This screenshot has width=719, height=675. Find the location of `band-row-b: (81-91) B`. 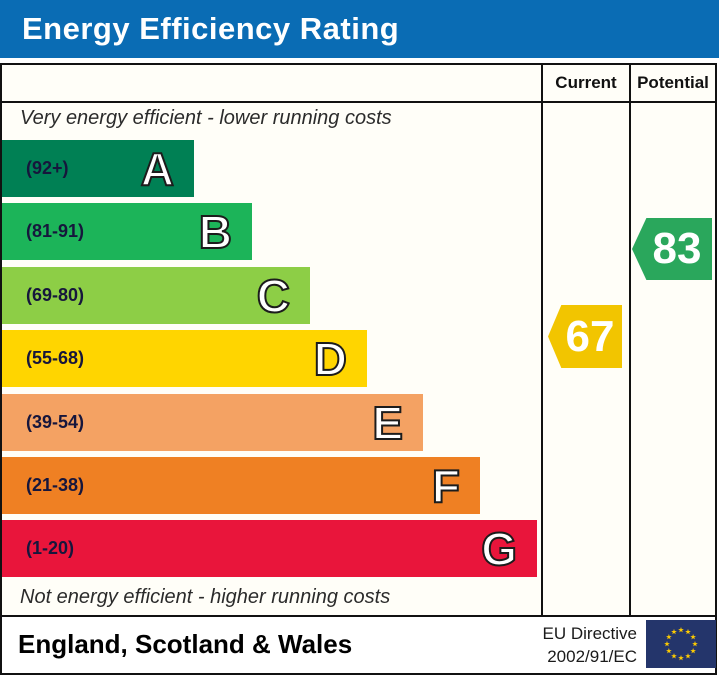

band-row-b: (81-91) B is located at coordinates (271, 231).